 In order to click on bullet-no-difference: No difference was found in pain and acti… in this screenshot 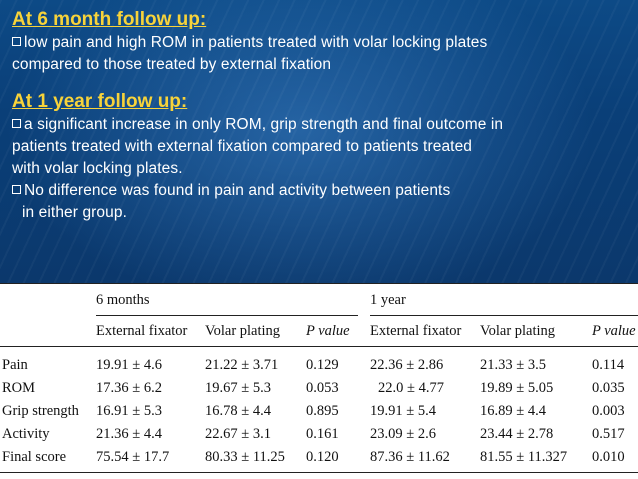, I will do `click(320, 202)`.